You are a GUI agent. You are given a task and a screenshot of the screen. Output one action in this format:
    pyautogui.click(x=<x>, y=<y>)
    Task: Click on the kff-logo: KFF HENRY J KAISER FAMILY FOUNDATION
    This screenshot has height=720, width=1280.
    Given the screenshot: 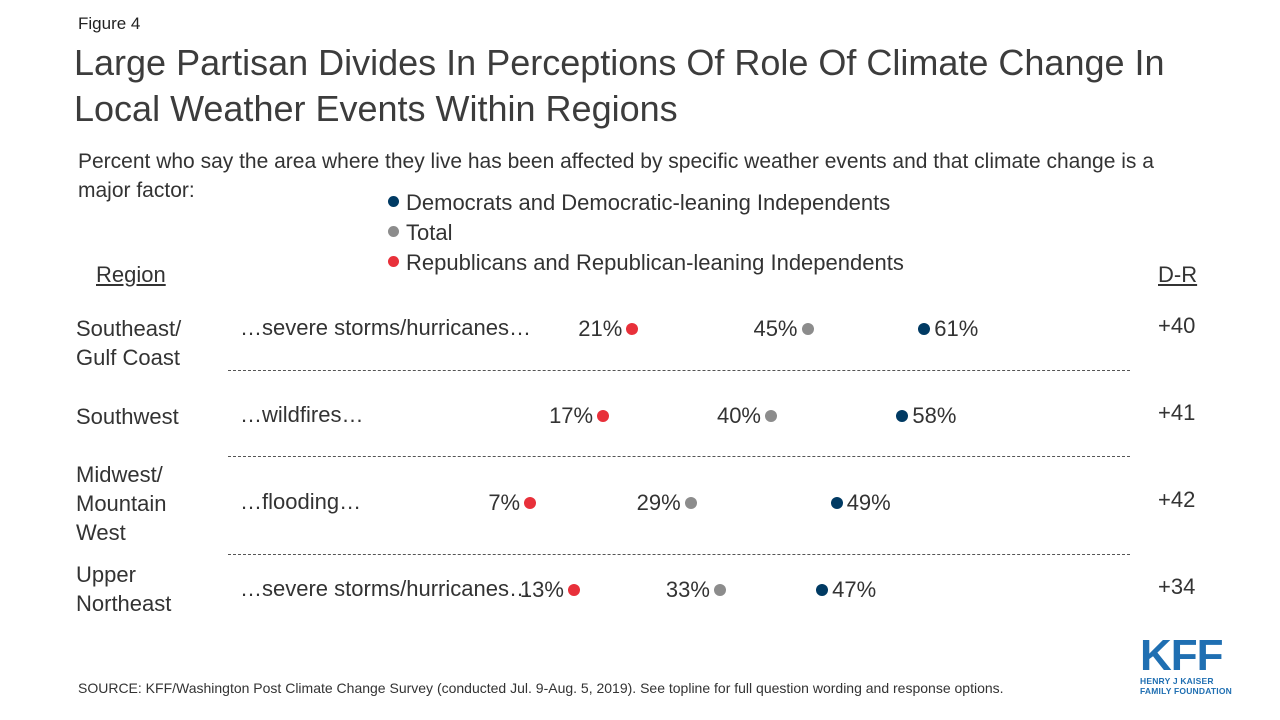 What is the action you would take?
    pyautogui.click(x=1190, y=664)
    